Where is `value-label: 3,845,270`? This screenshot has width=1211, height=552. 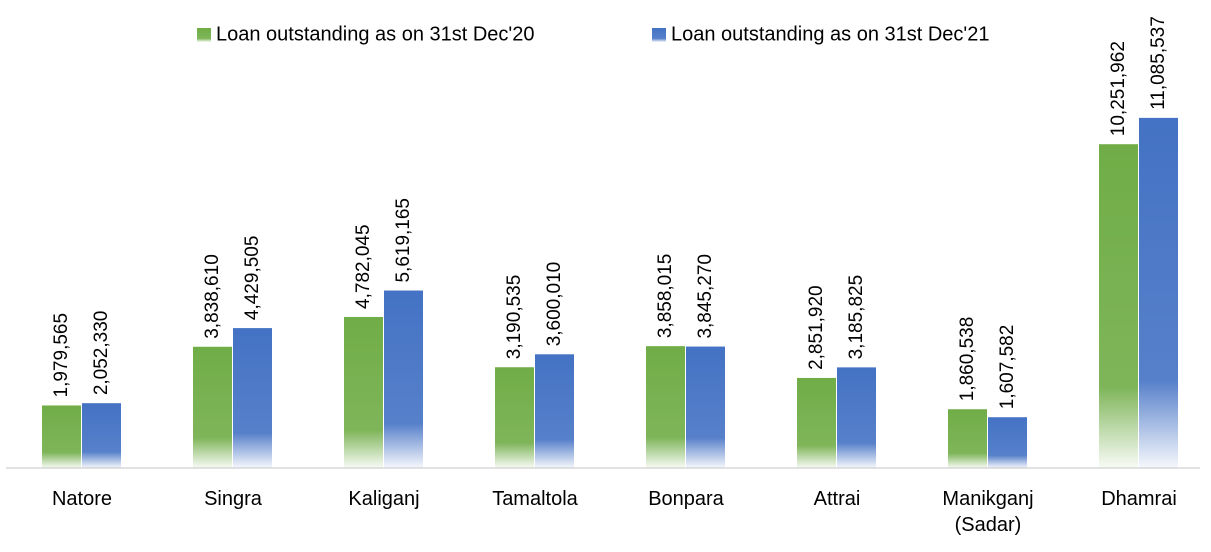
value-label: 3,845,270 is located at coordinates (705, 296).